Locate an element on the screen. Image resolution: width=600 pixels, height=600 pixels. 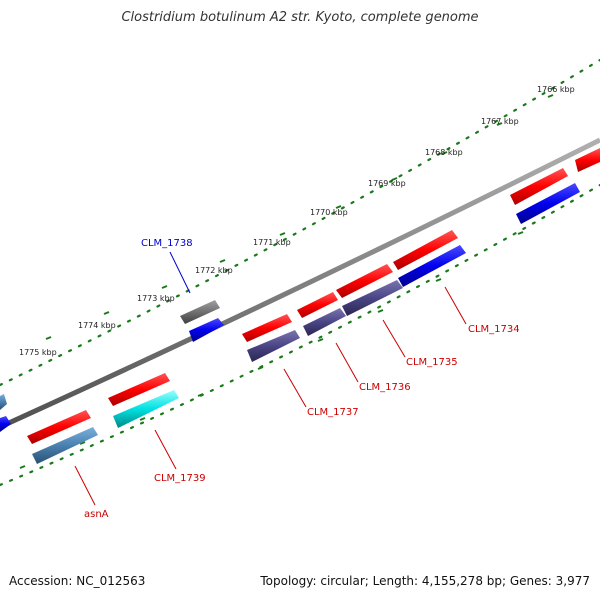
scale-label: 1771 kbp is located at coordinates (272, 242).